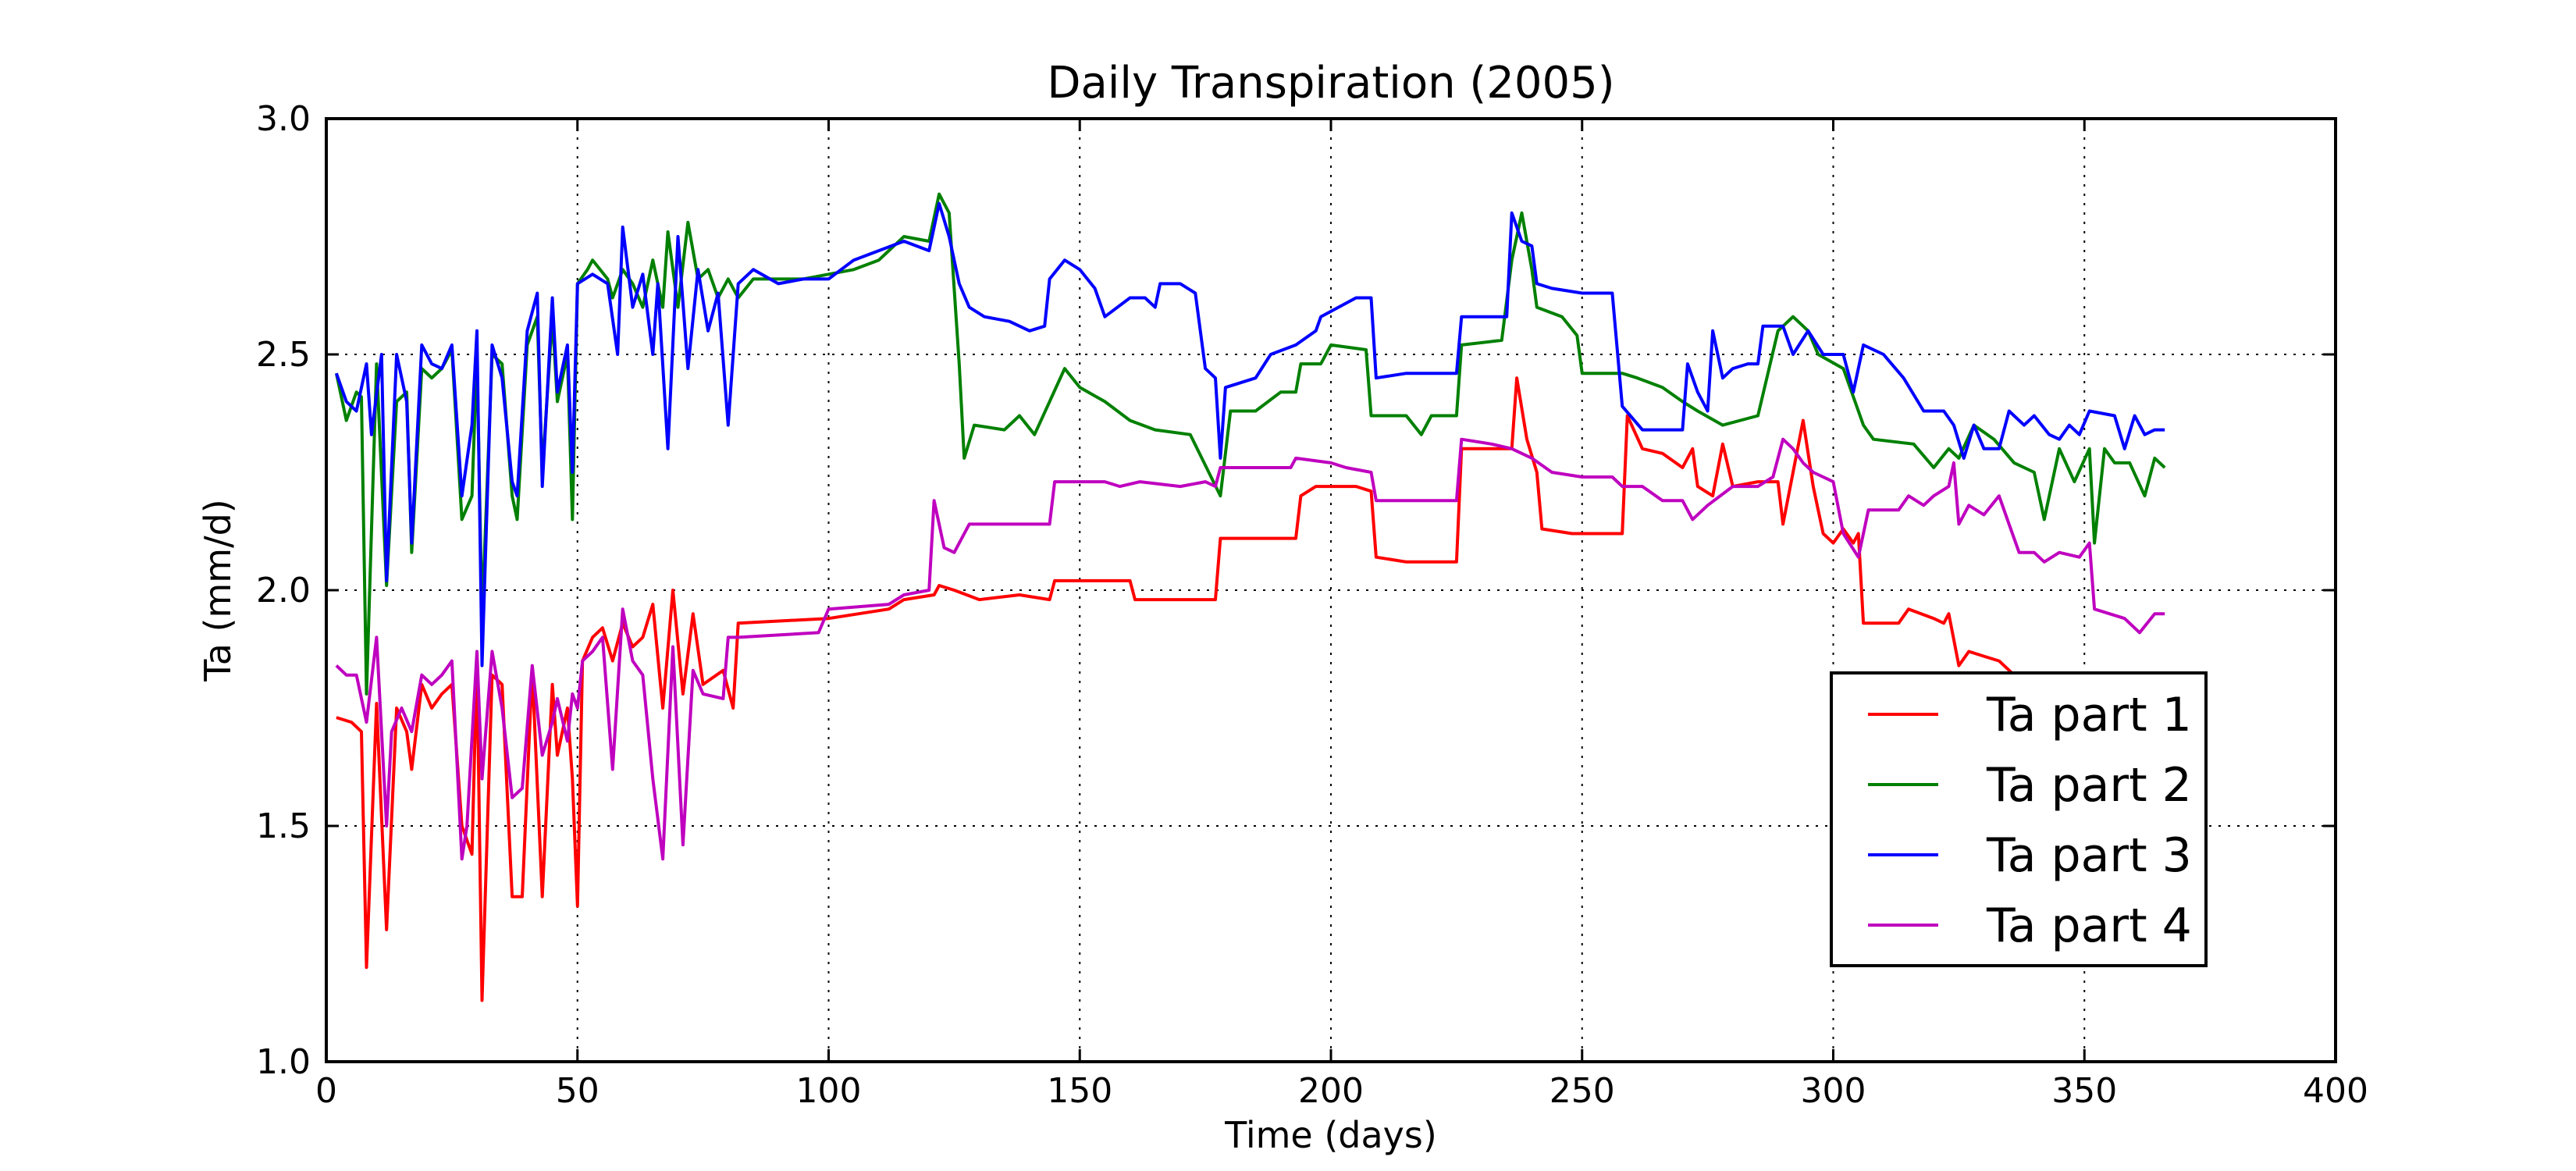  Describe the element at coordinates (1330, 1135) in the screenshot. I see `x-axis-title: Time (days)` at that location.